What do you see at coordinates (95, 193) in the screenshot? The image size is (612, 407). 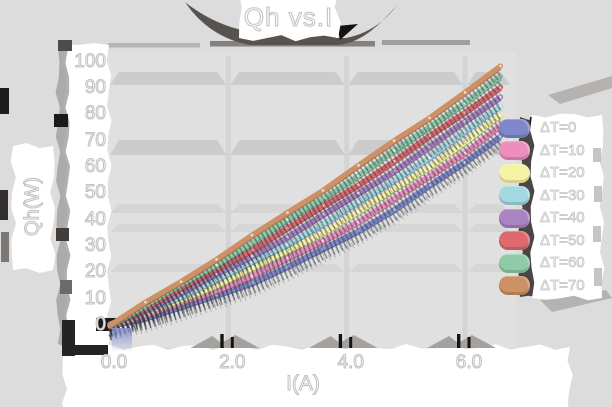 I see `y-tick-label: 50` at bounding box center [95, 193].